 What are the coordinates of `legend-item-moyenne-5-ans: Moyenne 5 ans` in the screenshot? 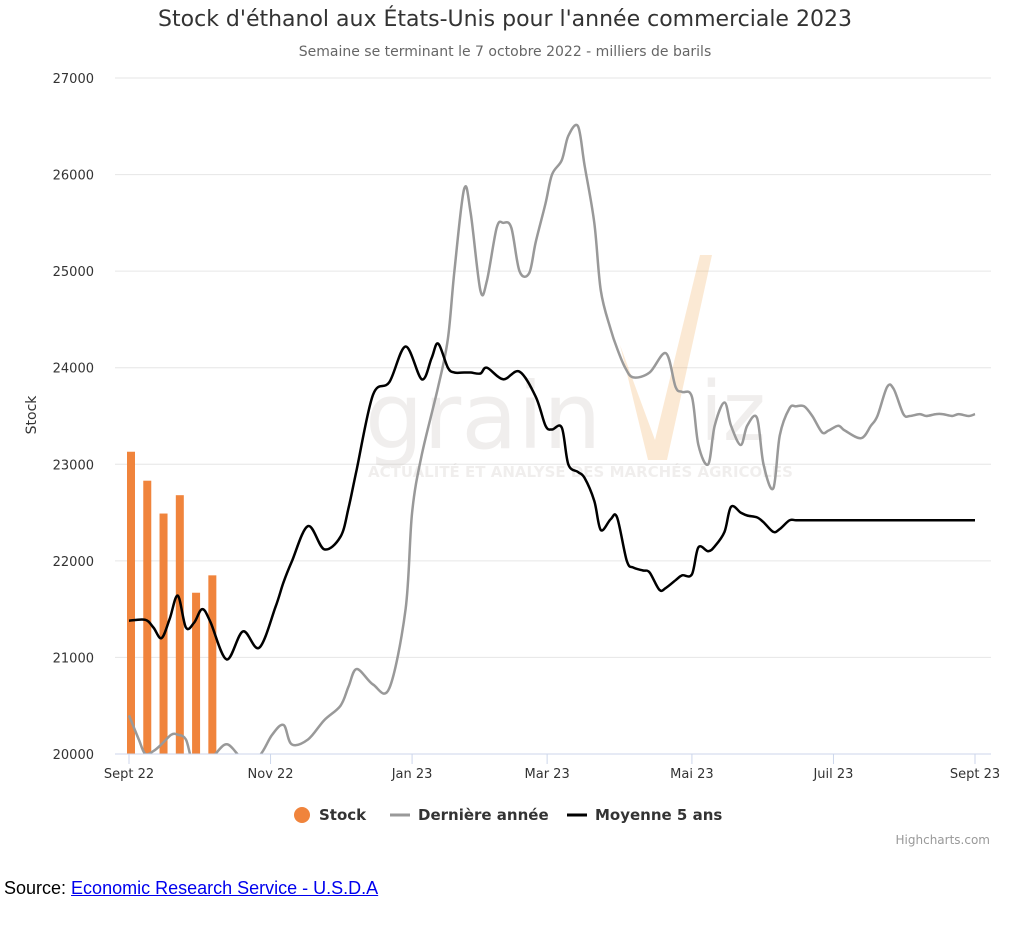 It's located at (644, 815).